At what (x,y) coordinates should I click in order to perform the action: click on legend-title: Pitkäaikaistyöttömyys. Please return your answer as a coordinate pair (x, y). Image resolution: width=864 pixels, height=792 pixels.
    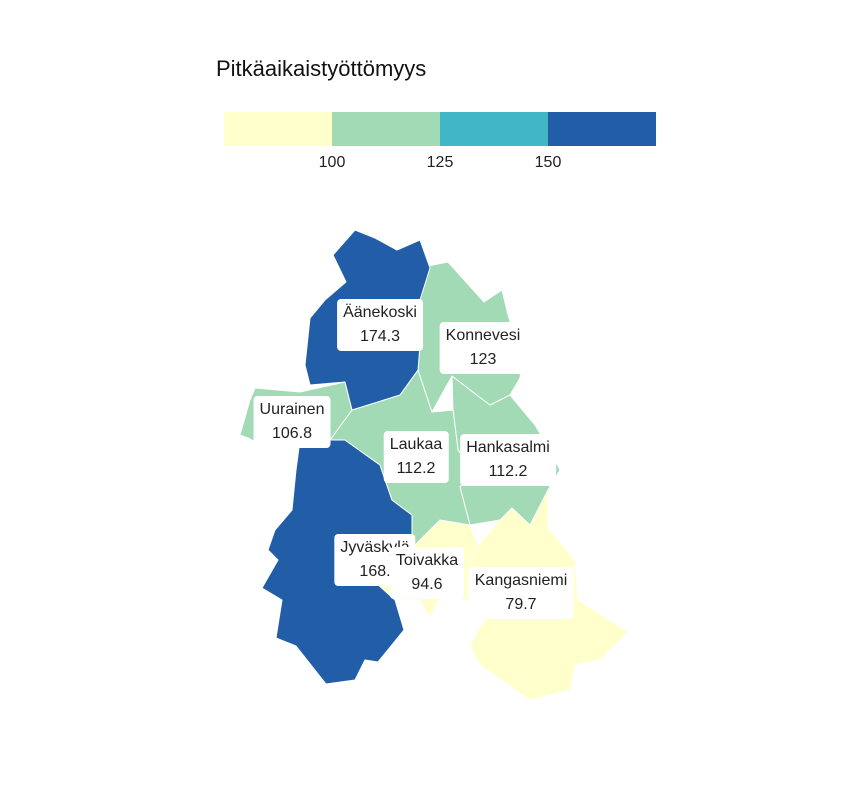
    Looking at the image, I should click on (321, 68).